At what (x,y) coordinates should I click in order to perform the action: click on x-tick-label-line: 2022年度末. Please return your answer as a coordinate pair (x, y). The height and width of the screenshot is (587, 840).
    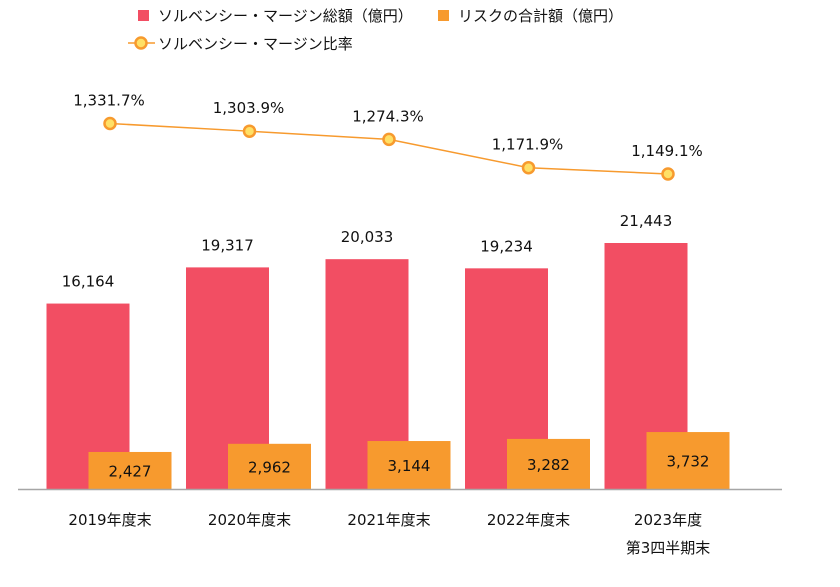
    Looking at the image, I should click on (528, 520).